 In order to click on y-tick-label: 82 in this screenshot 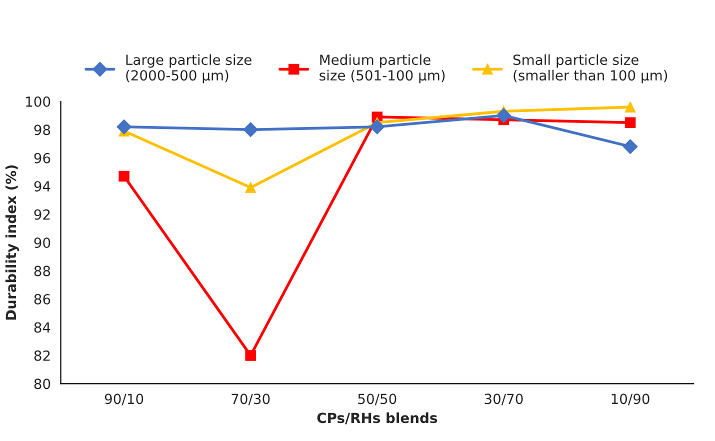, I will do `click(42, 355)`.